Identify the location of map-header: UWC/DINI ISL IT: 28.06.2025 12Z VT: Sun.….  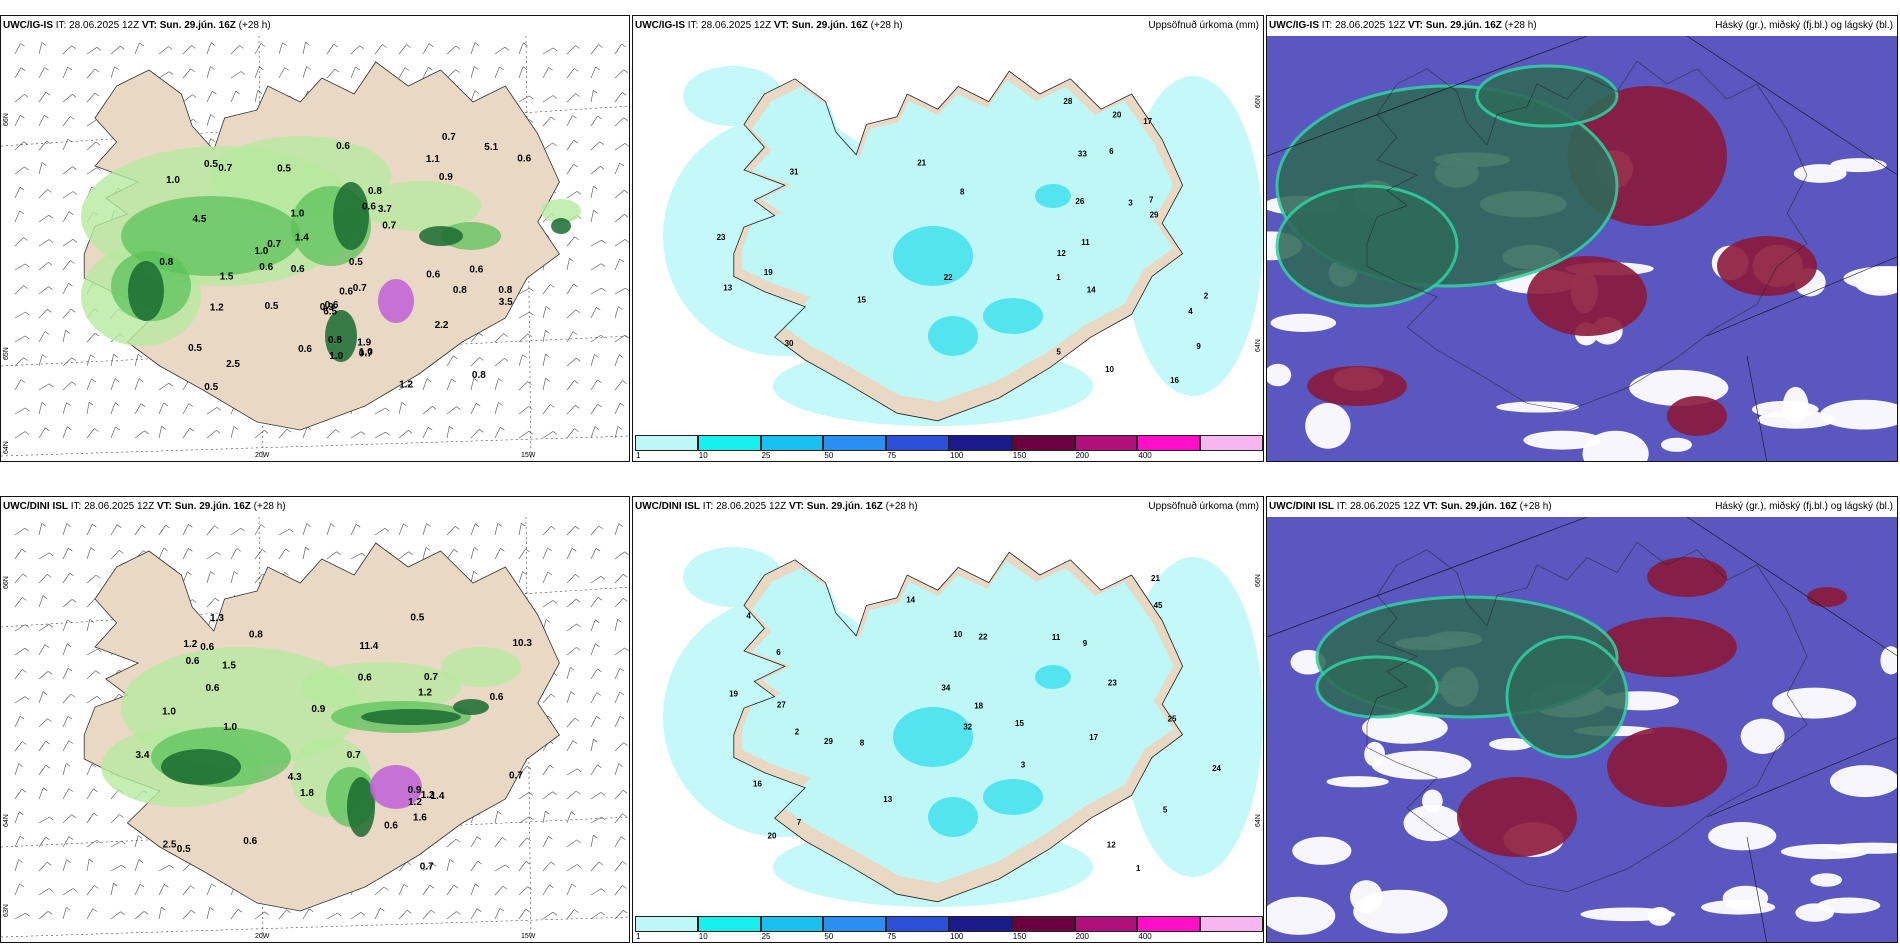
(948, 507).